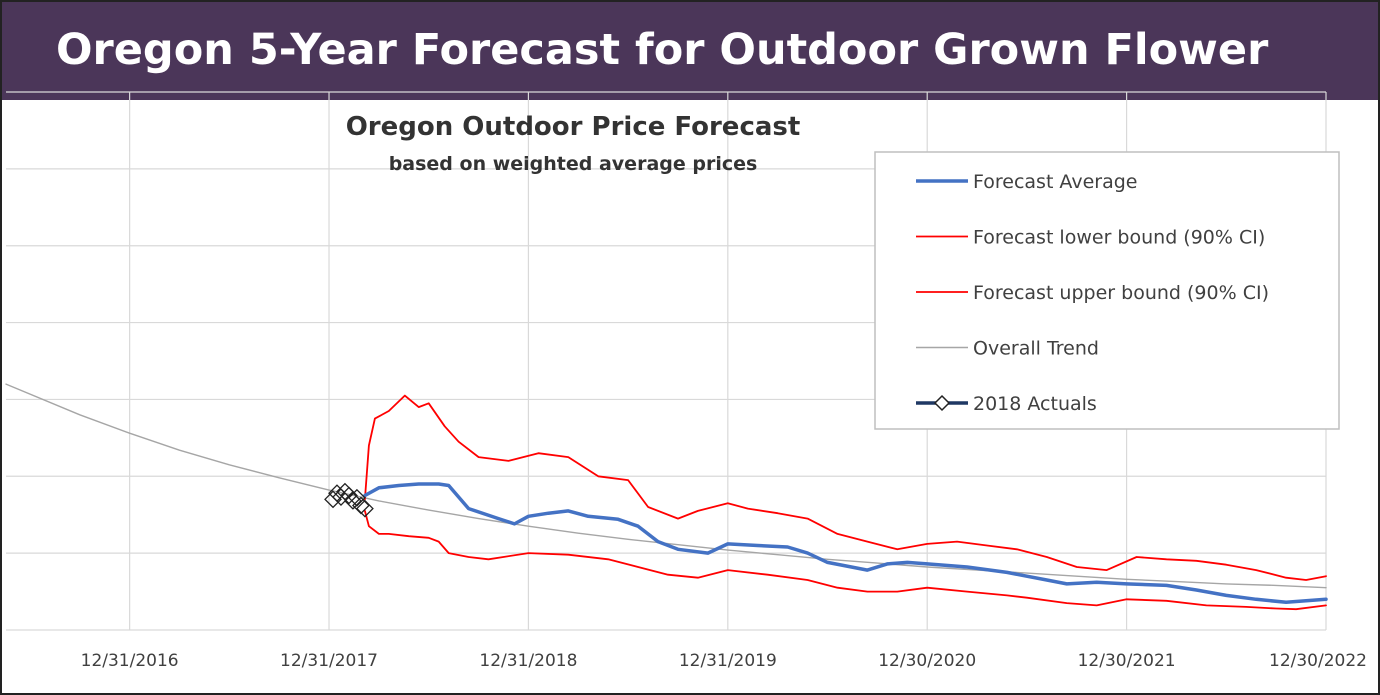 This screenshot has width=1380, height=695. I want to click on x-tick-label: 12/31/2017, so click(329, 661).